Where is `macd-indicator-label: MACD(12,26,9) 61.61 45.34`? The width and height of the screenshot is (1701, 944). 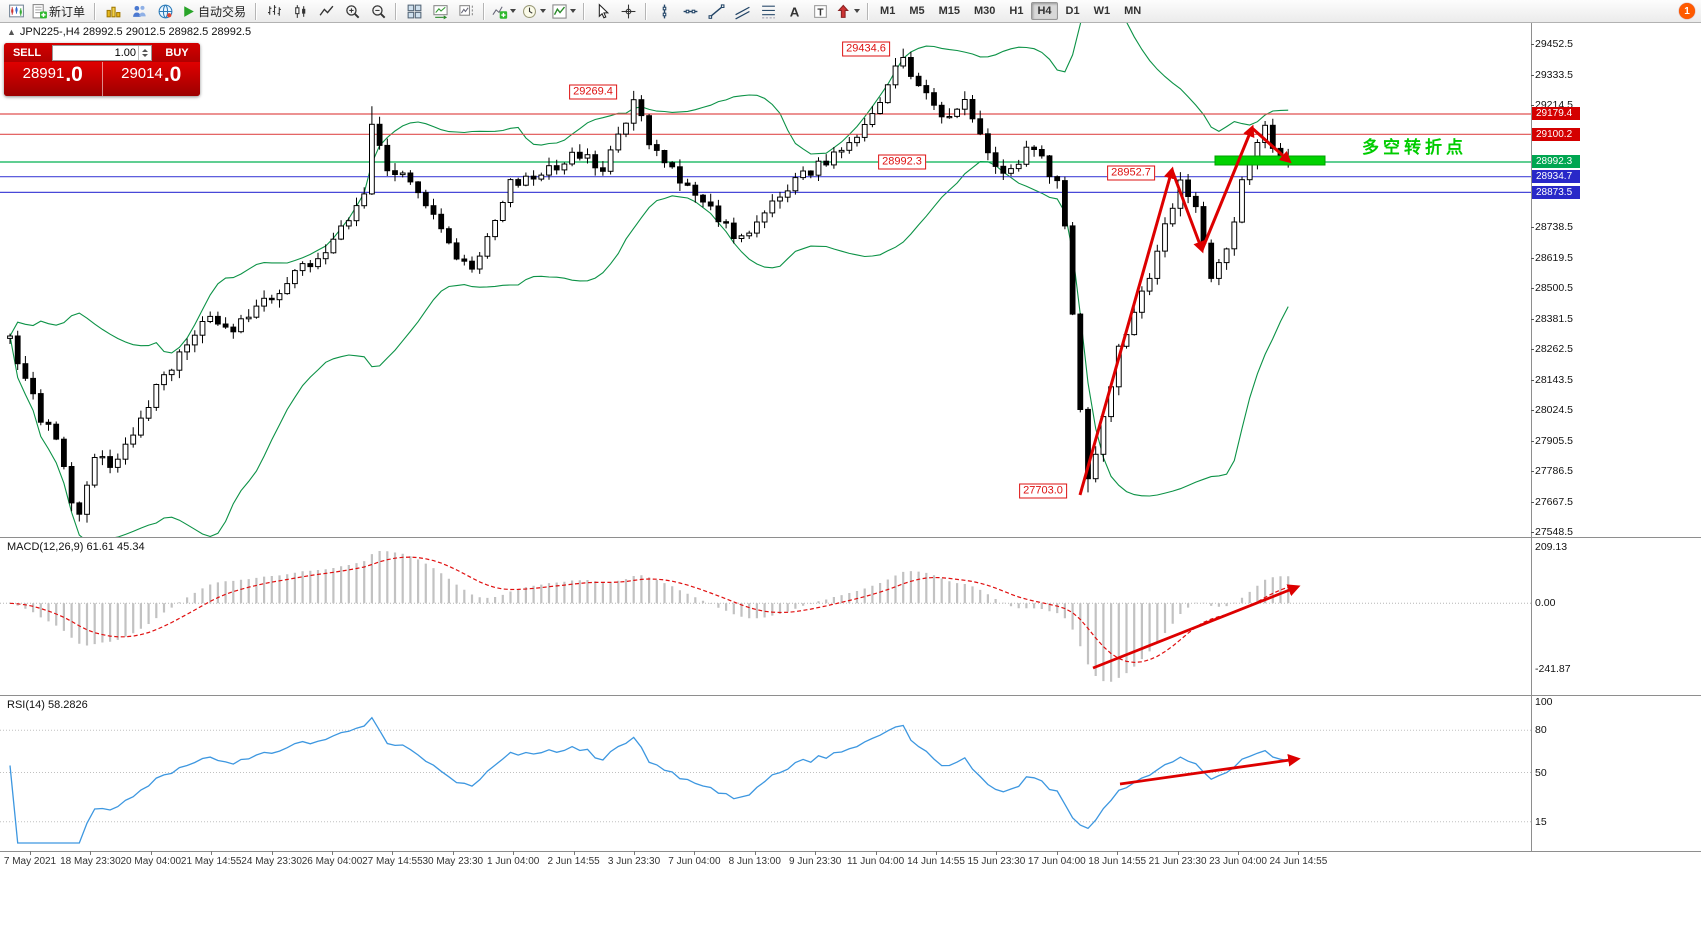 macd-indicator-label: MACD(12,26,9) 61.61 45.34 is located at coordinates (76, 547).